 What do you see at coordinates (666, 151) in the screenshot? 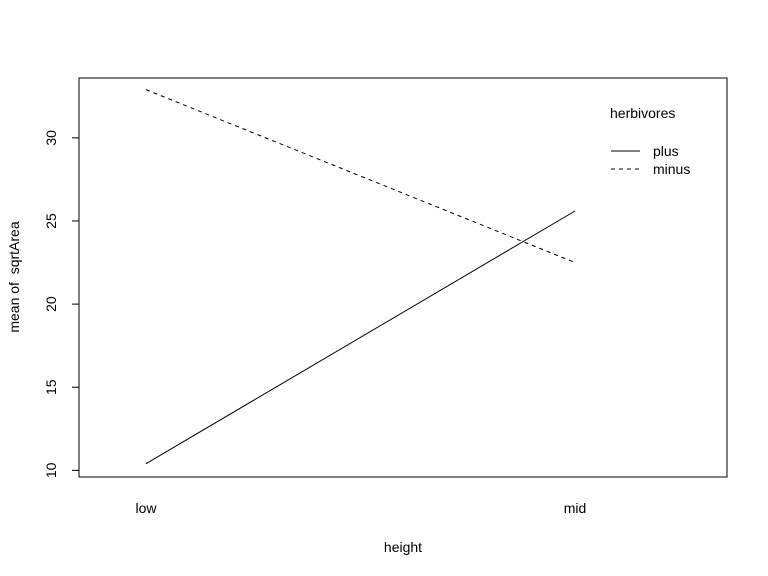
I see `legend-label-plus: plus` at bounding box center [666, 151].